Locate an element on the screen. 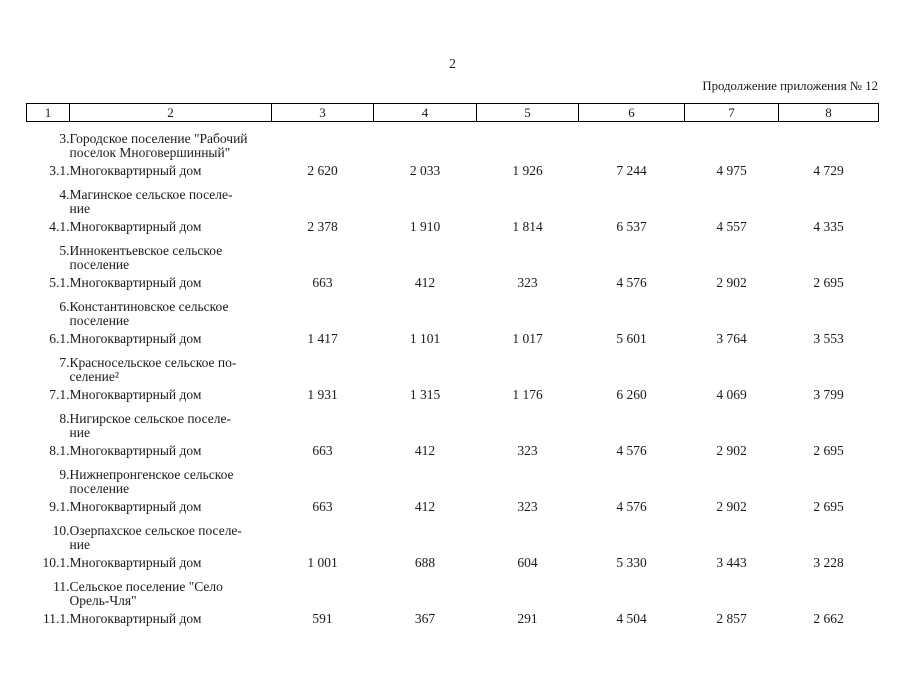 This screenshot has width=905, height=697. value-cell: 3 228 is located at coordinates (828, 562).